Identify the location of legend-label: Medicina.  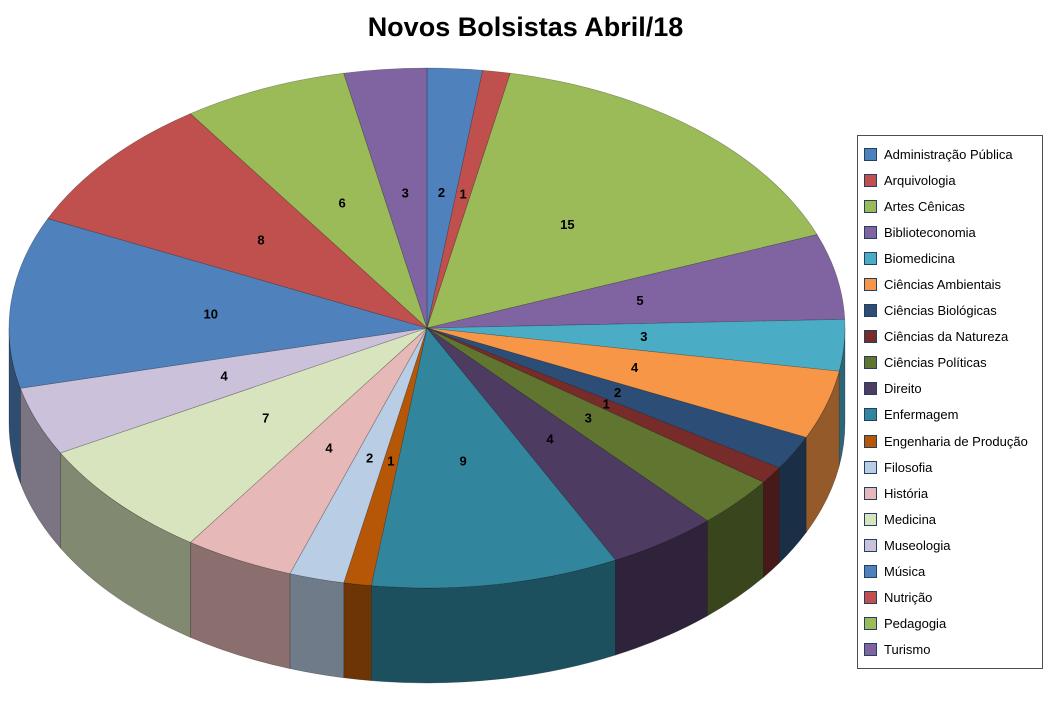
(910, 519).